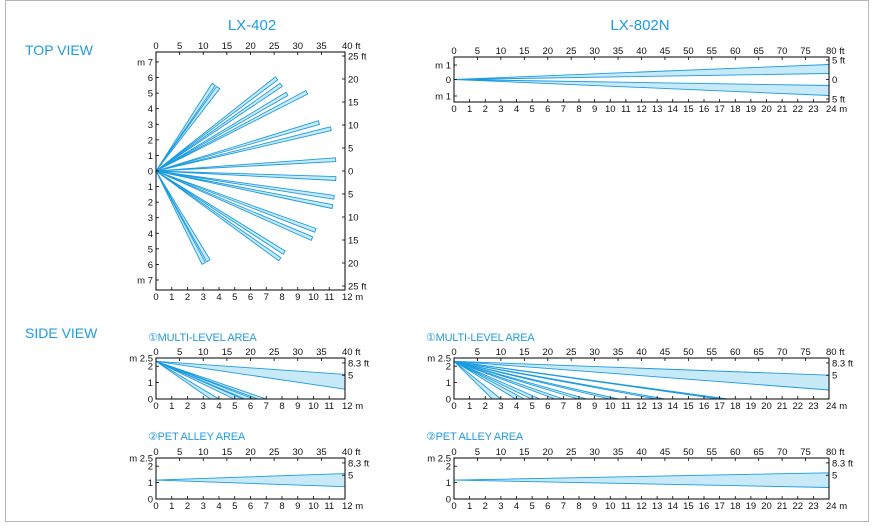 This screenshot has height=526, width=874. What do you see at coordinates (202, 337) in the screenshot?
I see `lx402-multi-level-label: ①MULTI-LEVEL AREA` at bounding box center [202, 337].